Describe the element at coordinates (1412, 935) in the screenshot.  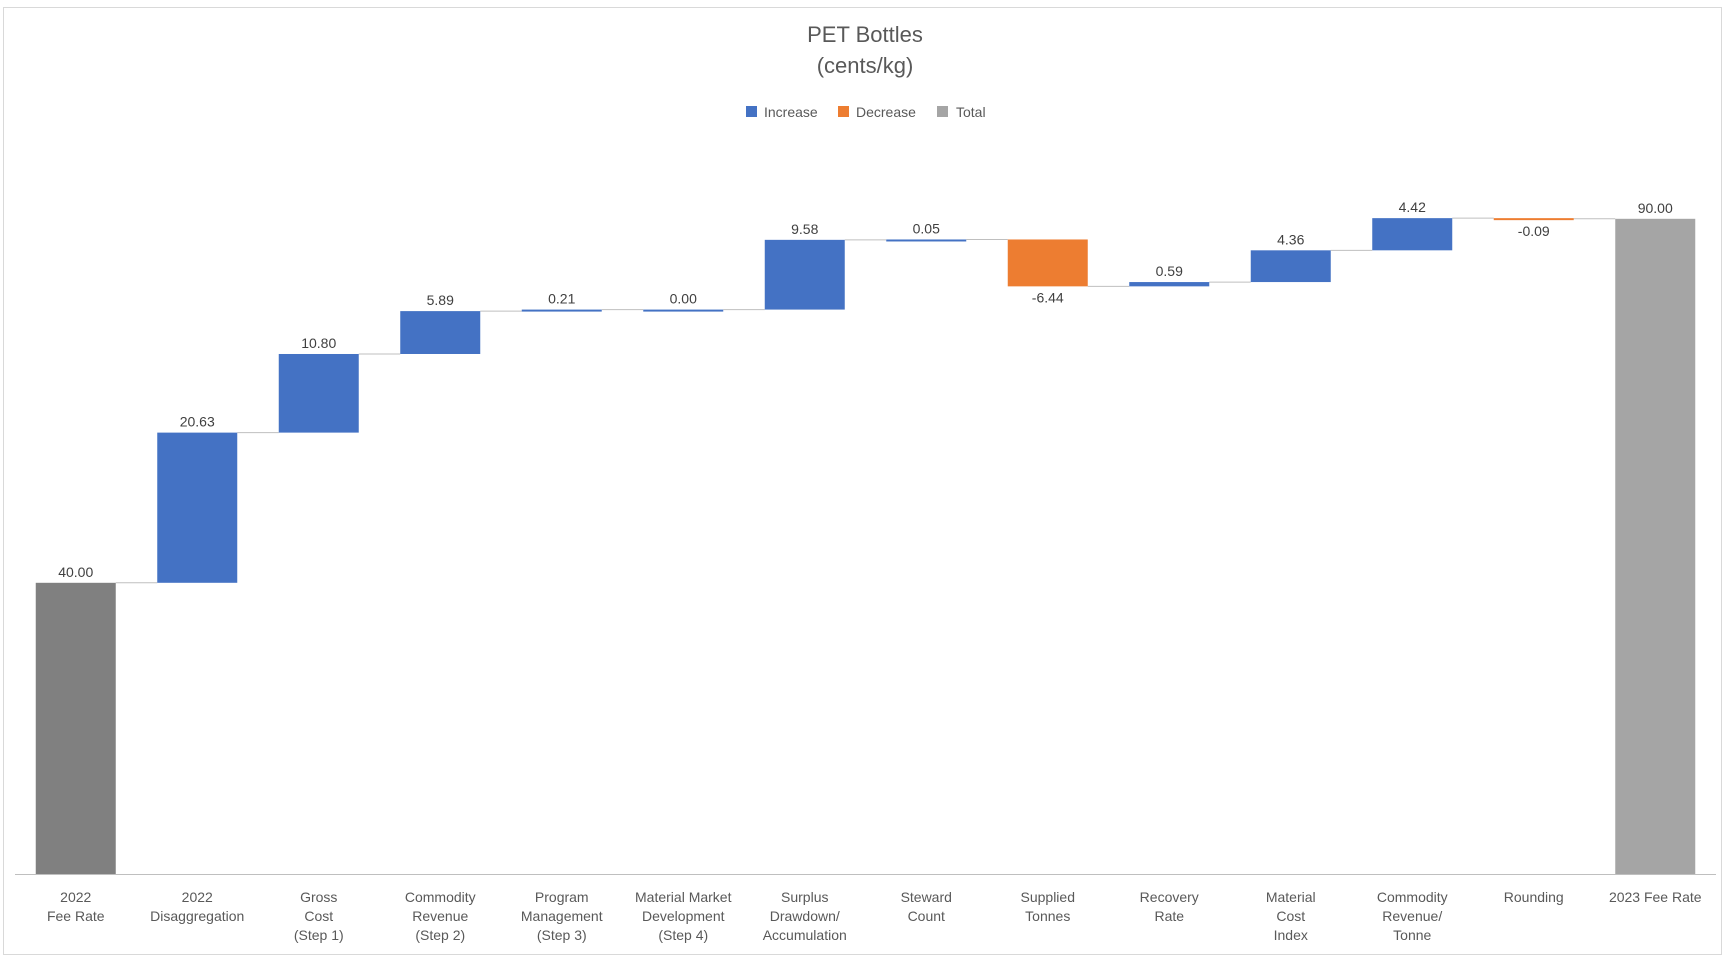
I see `category-label-11-2: Tonne` at that location.